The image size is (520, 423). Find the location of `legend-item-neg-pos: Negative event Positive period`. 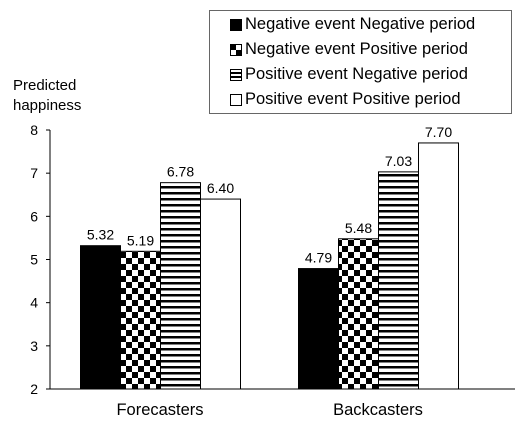

legend-item-neg-pos: Negative event Positive period is located at coordinates (360, 49).